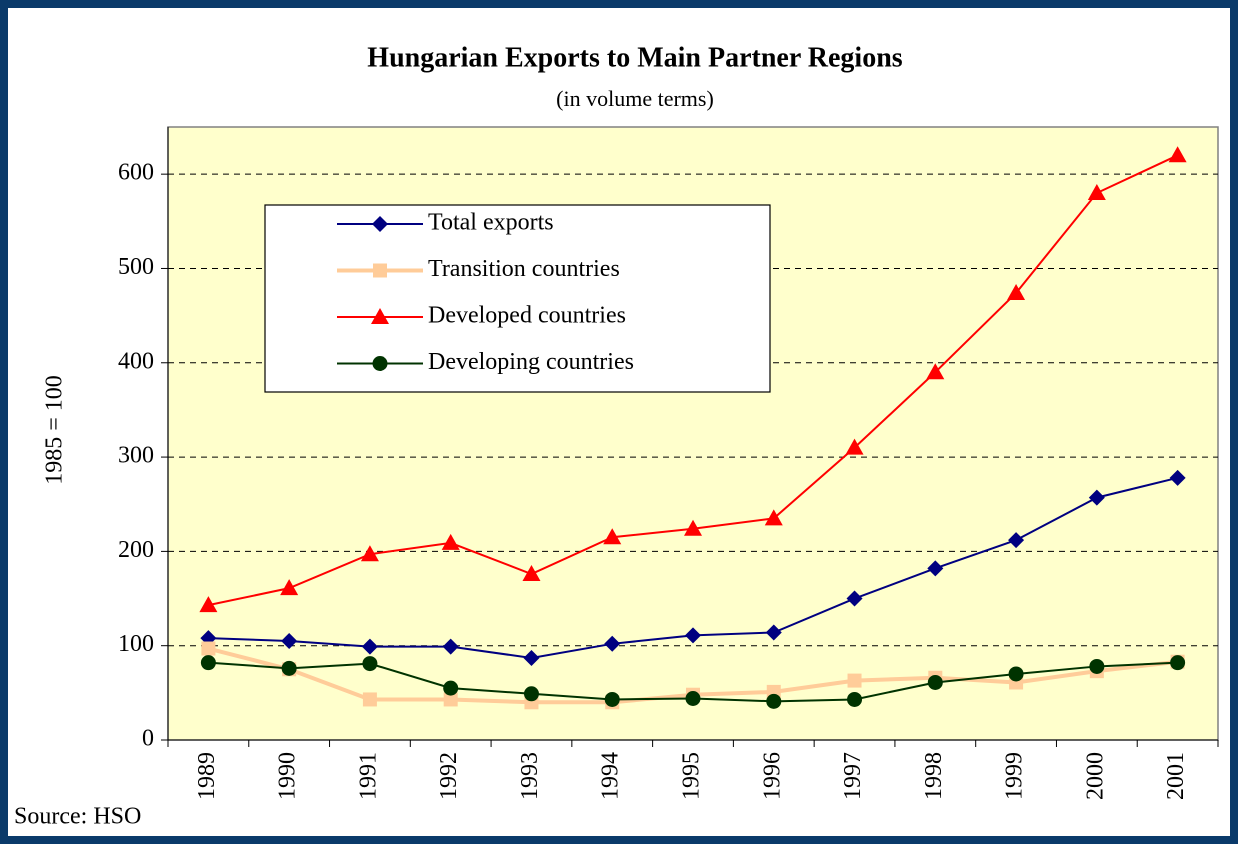 The width and height of the screenshot is (1238, 844). I want to click on y-tick-label: 100, so click(136, 644).